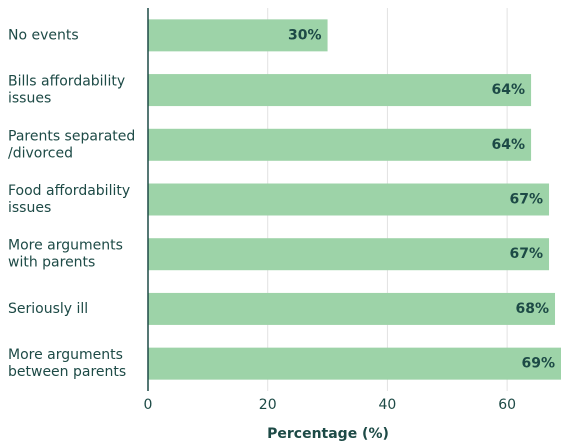 This screenshot has height=443, width=561. What do you see at coordinates (71, 144) in the screenshot?
I see `y-tick-label: Parents separated/divorced` at bounding box center [71, 144].